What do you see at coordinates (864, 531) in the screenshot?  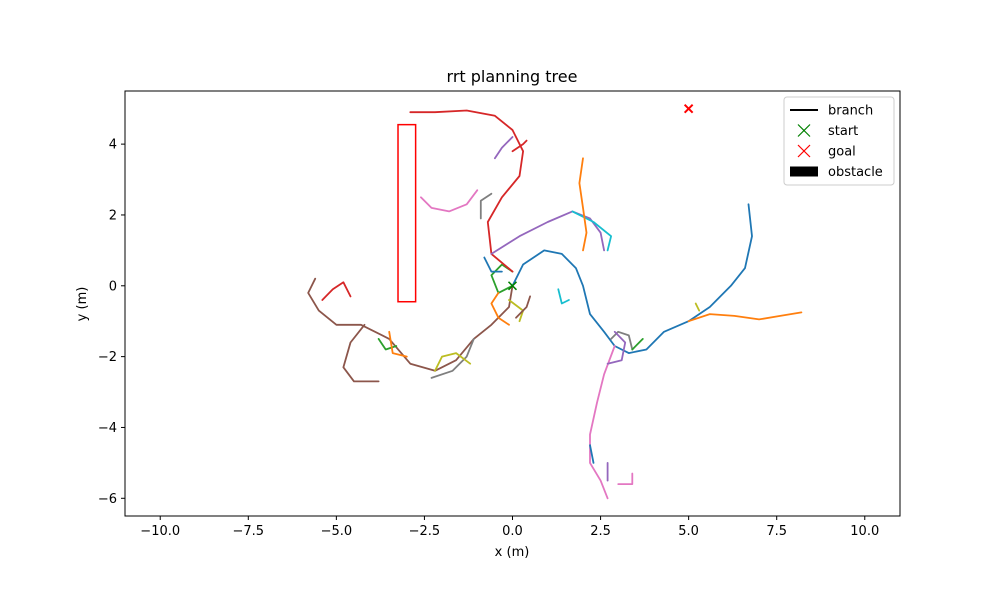 I see `x-tick-label: 10.0` at bounding box center [864, 531].